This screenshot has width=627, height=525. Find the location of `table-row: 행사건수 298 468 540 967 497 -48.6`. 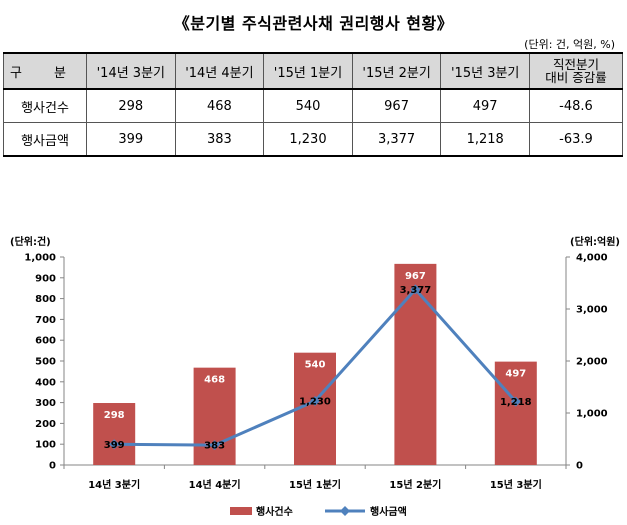

table-row: 행사건수 298 468 540 967 497 -48.6 is located at coordinates (313, 105).